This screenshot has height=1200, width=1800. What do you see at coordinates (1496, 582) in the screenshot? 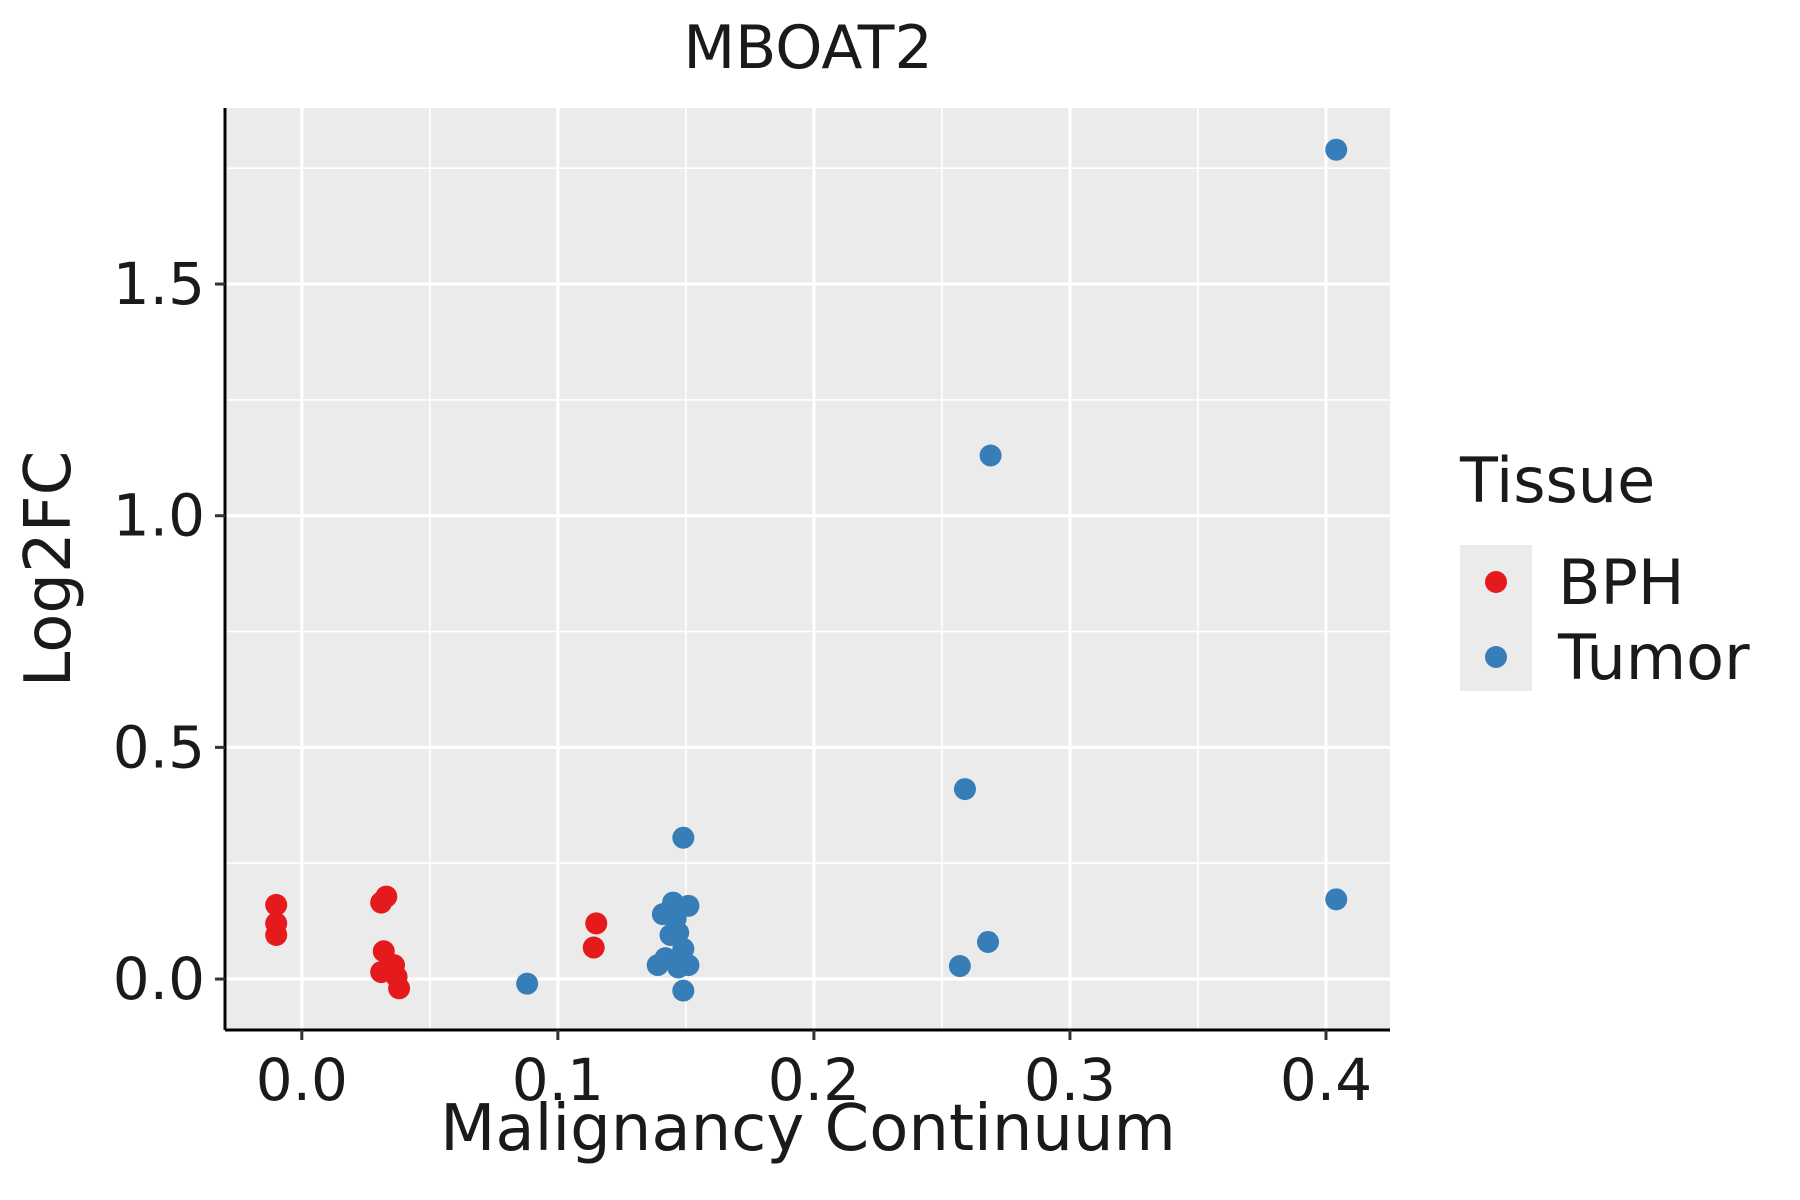
I see `legend-key-bph` at bounding box center [1496, 582].